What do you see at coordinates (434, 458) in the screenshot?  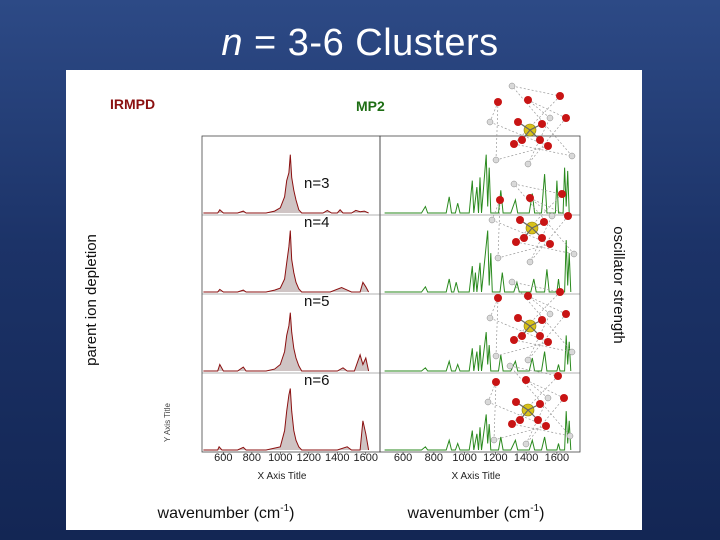 I see `x-tick-label-right: 800` at bounding box center [434, 458].